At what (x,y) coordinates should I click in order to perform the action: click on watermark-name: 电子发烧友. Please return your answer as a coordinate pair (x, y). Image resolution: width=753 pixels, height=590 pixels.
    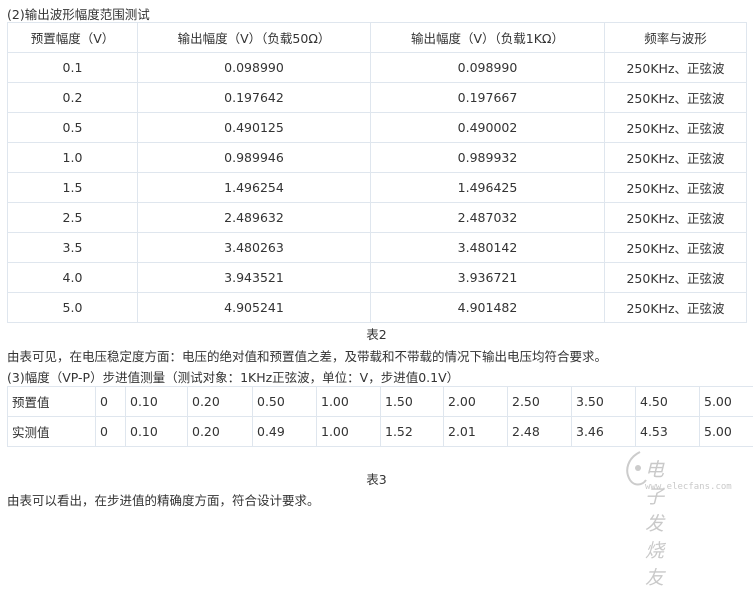
    Looking at the image, I should click on (655, 522).